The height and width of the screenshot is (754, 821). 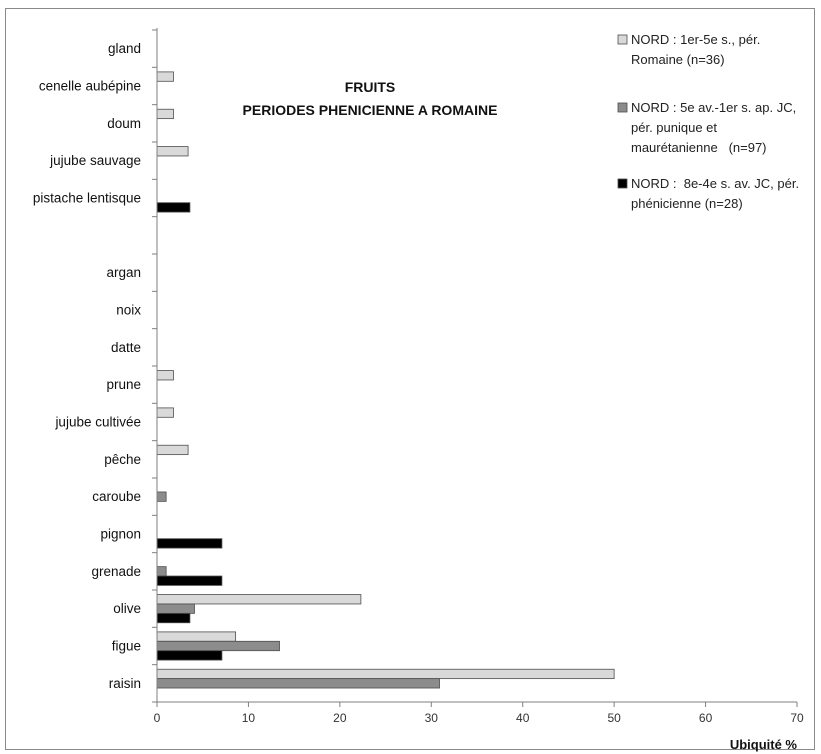 What do you see at coordinates (165, 76) in the screenshot?
I see `bar-cenelle-aubépine-series-1` at bounding box center [165, 76].